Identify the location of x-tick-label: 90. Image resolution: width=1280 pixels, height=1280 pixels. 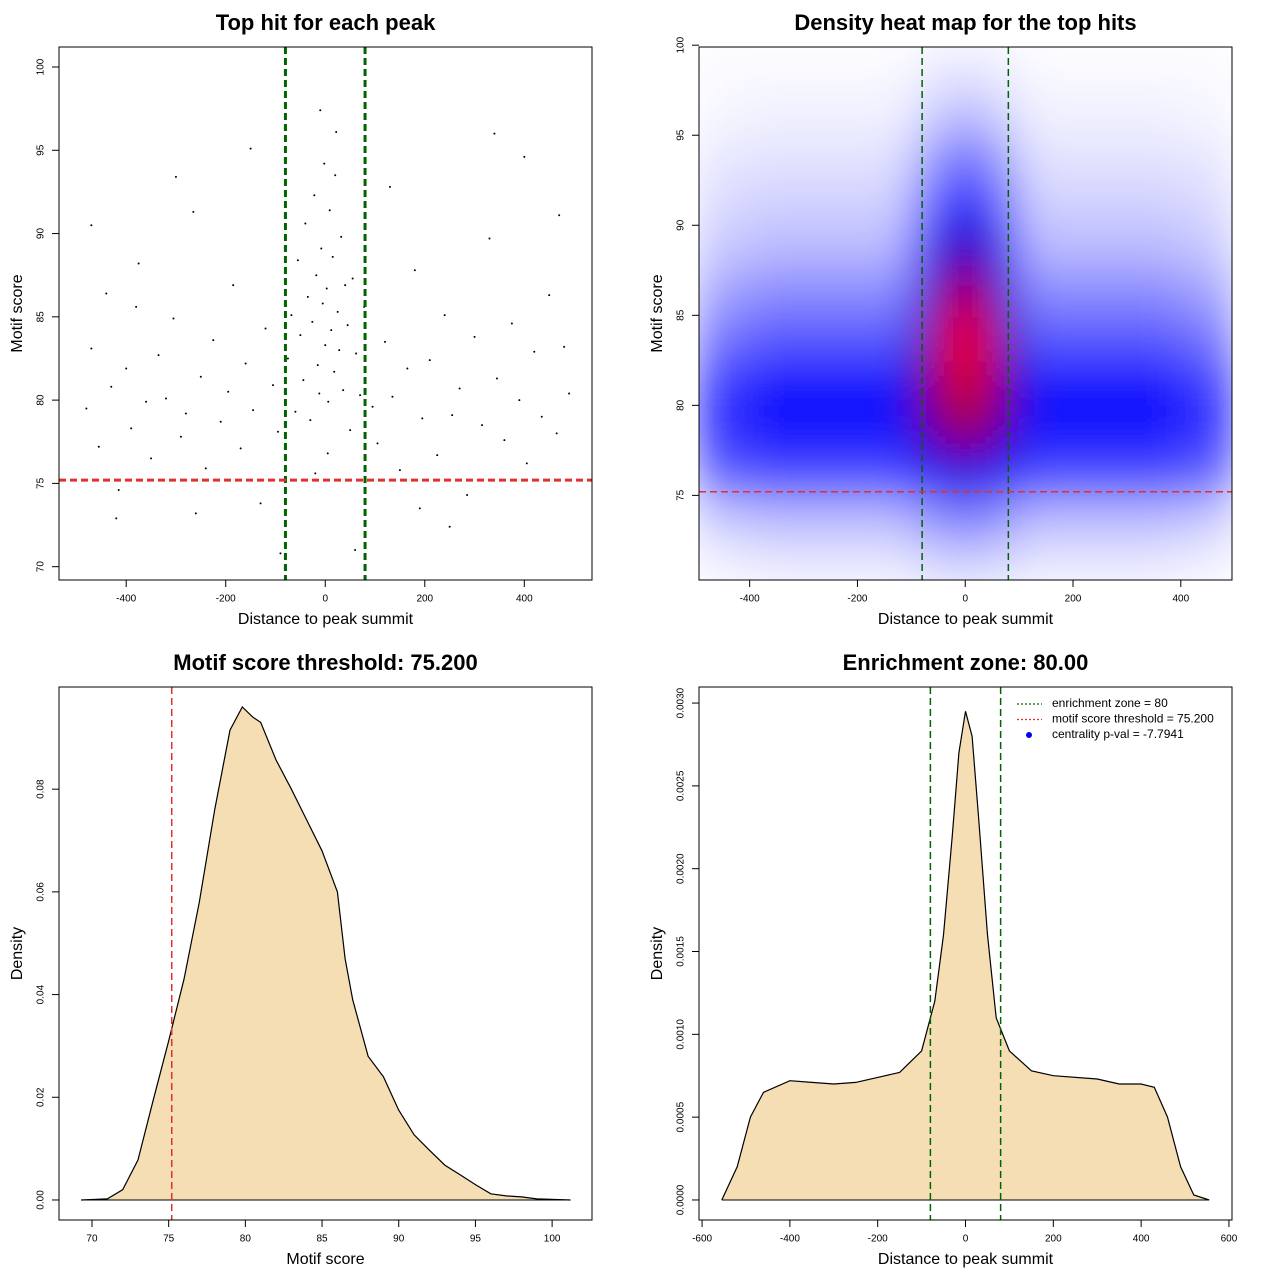
(399, 1239).